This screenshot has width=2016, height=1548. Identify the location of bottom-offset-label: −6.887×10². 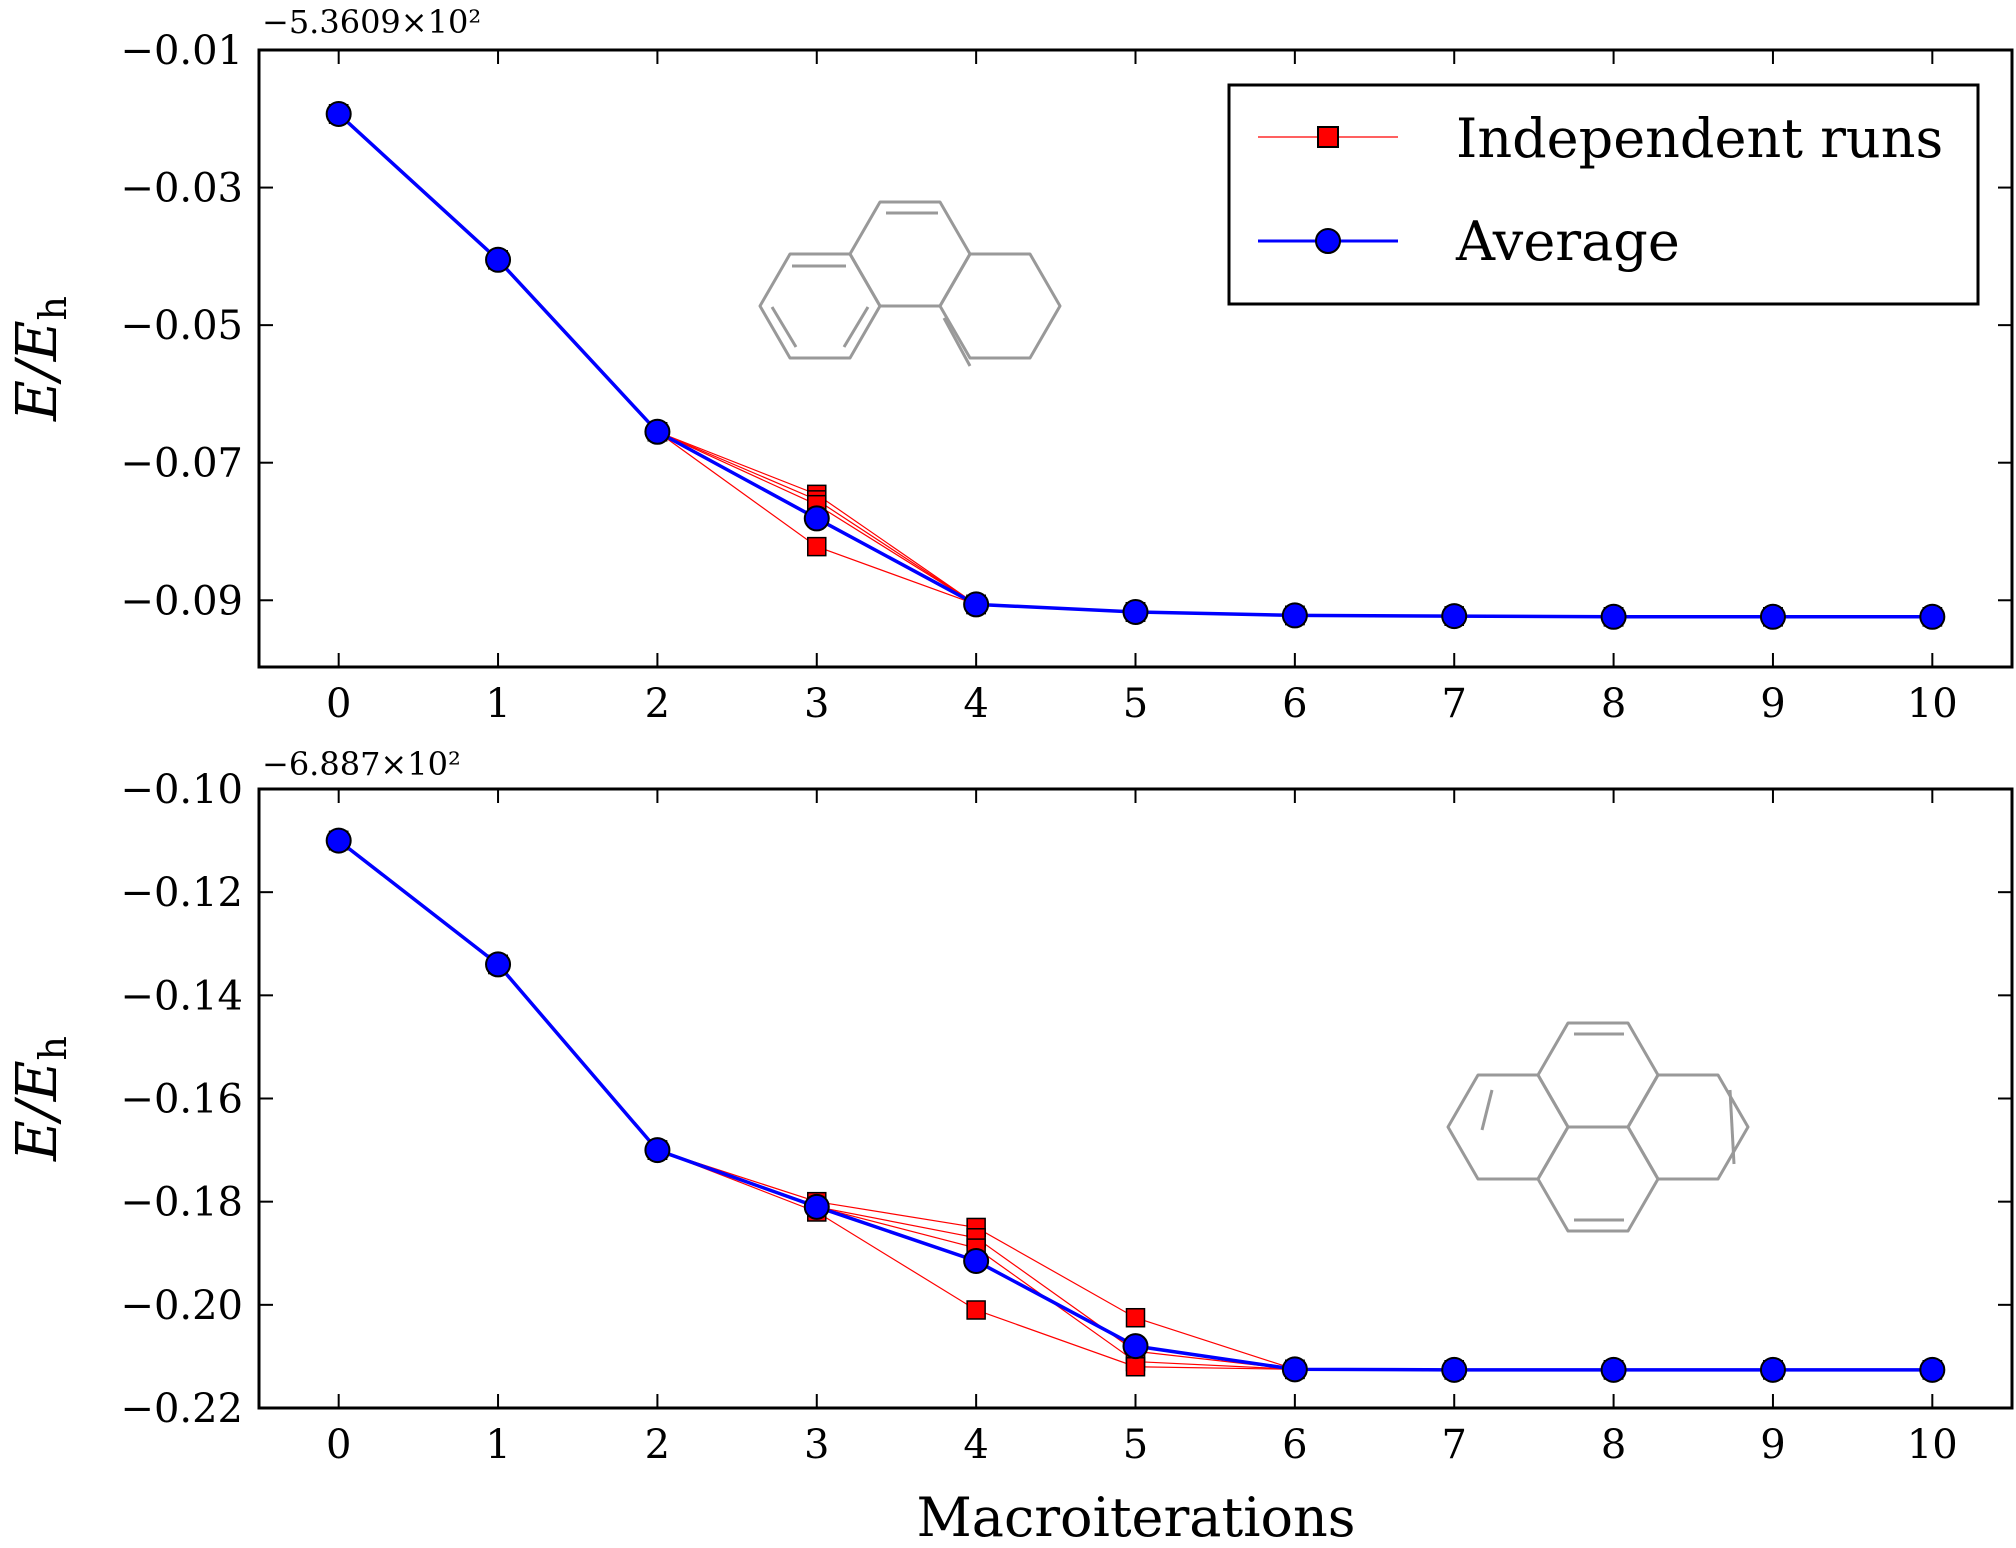
(361, 764).